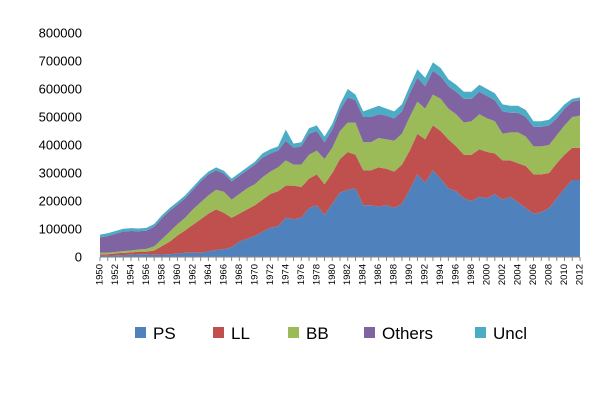 This screenshot has height=400, width=600. What do you see at coordinates (177, 274) in the screenshot?
I see `x-tick-label: 1960` at bounding box center [177, 274].